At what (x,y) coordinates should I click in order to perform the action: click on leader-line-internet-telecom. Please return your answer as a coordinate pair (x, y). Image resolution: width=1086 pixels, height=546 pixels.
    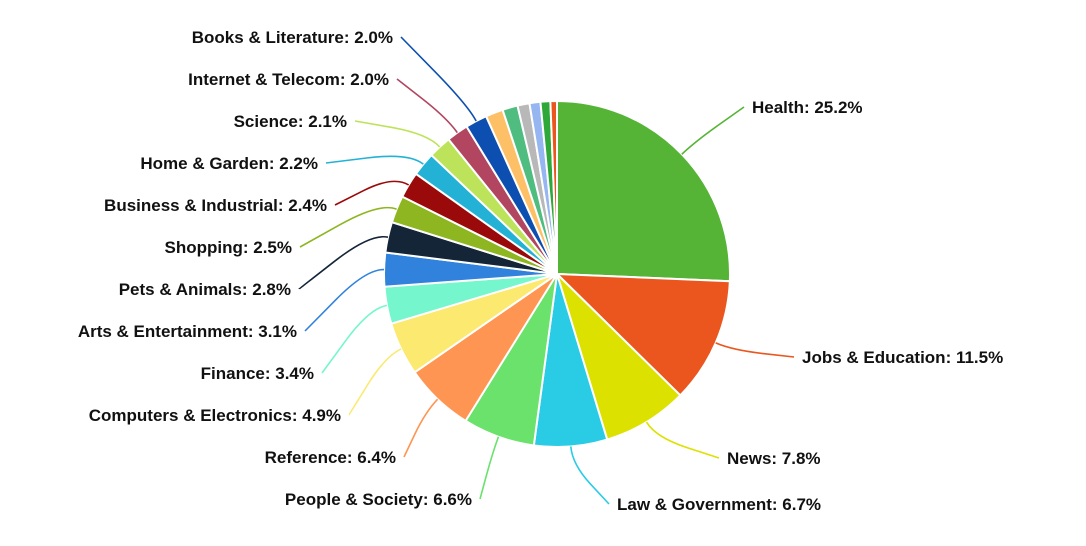
    Looking at the image, I should click on (427, 106).